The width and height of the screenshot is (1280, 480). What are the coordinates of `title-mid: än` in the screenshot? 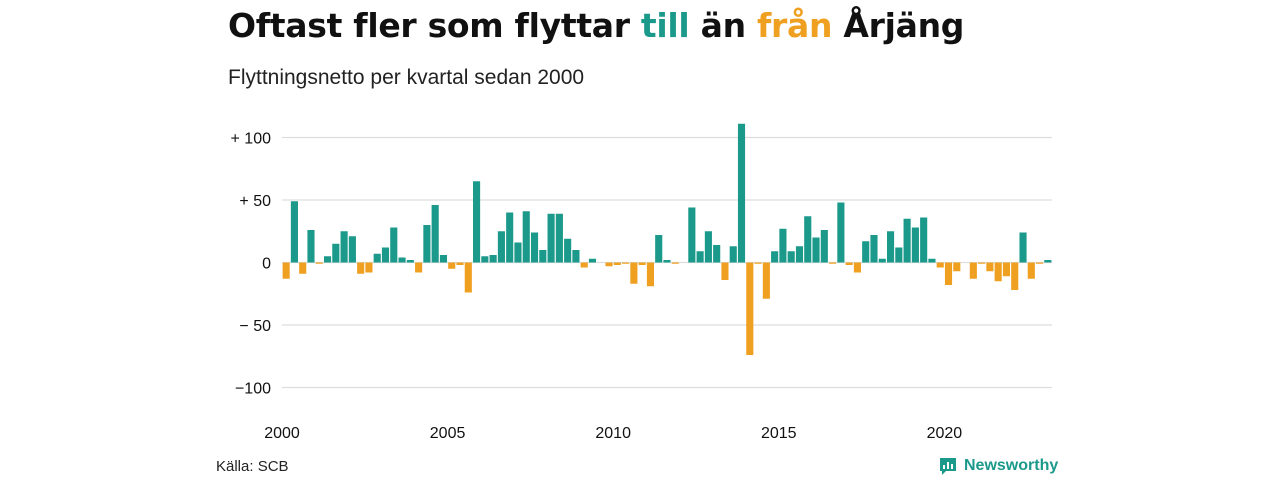 It's located at (723, 25).